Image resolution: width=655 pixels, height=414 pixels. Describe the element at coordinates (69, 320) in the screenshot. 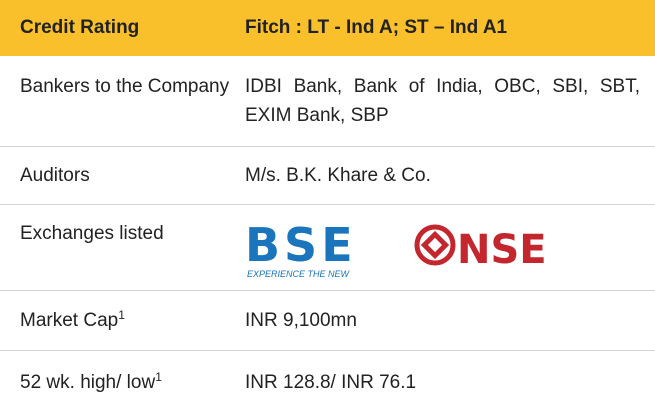

I see `label-text: Market Cap` at that location.